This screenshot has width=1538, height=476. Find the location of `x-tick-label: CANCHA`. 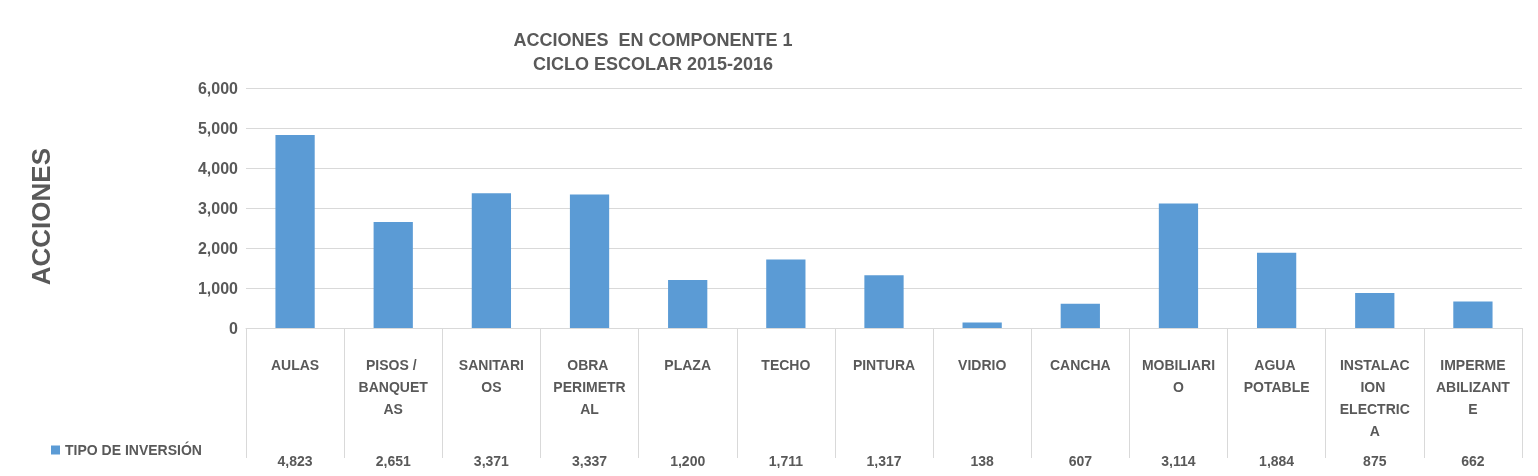

x-tick-label: CANCHA is located at coordinates (1080, 365).